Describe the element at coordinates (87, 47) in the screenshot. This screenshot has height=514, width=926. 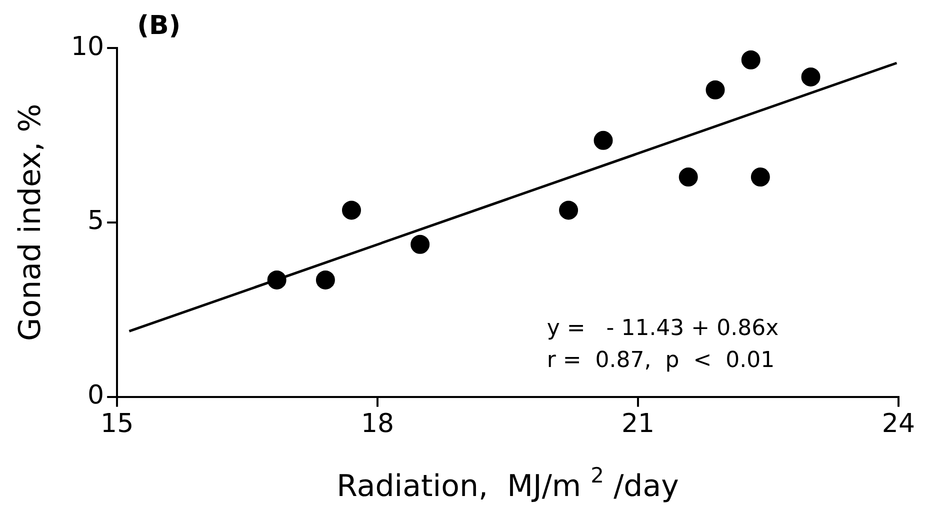
I see `y-tick-label: 10` at that location.